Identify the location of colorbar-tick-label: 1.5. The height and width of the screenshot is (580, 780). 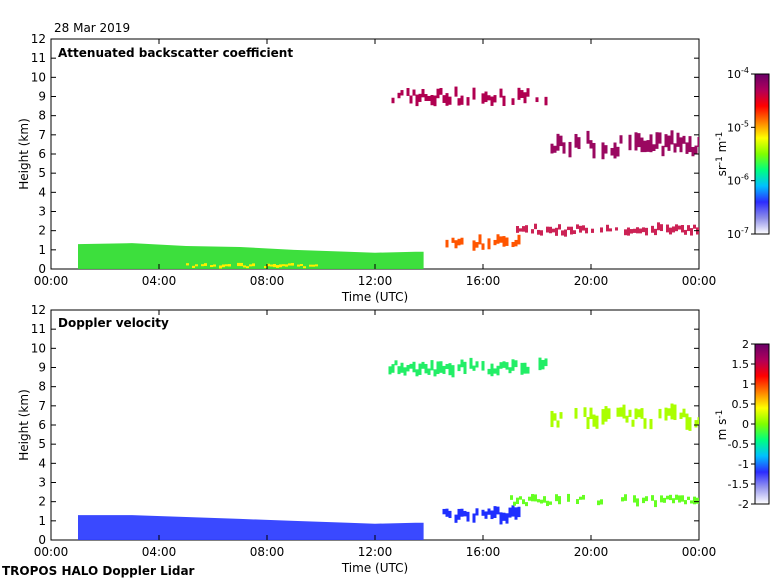
(741, 364).